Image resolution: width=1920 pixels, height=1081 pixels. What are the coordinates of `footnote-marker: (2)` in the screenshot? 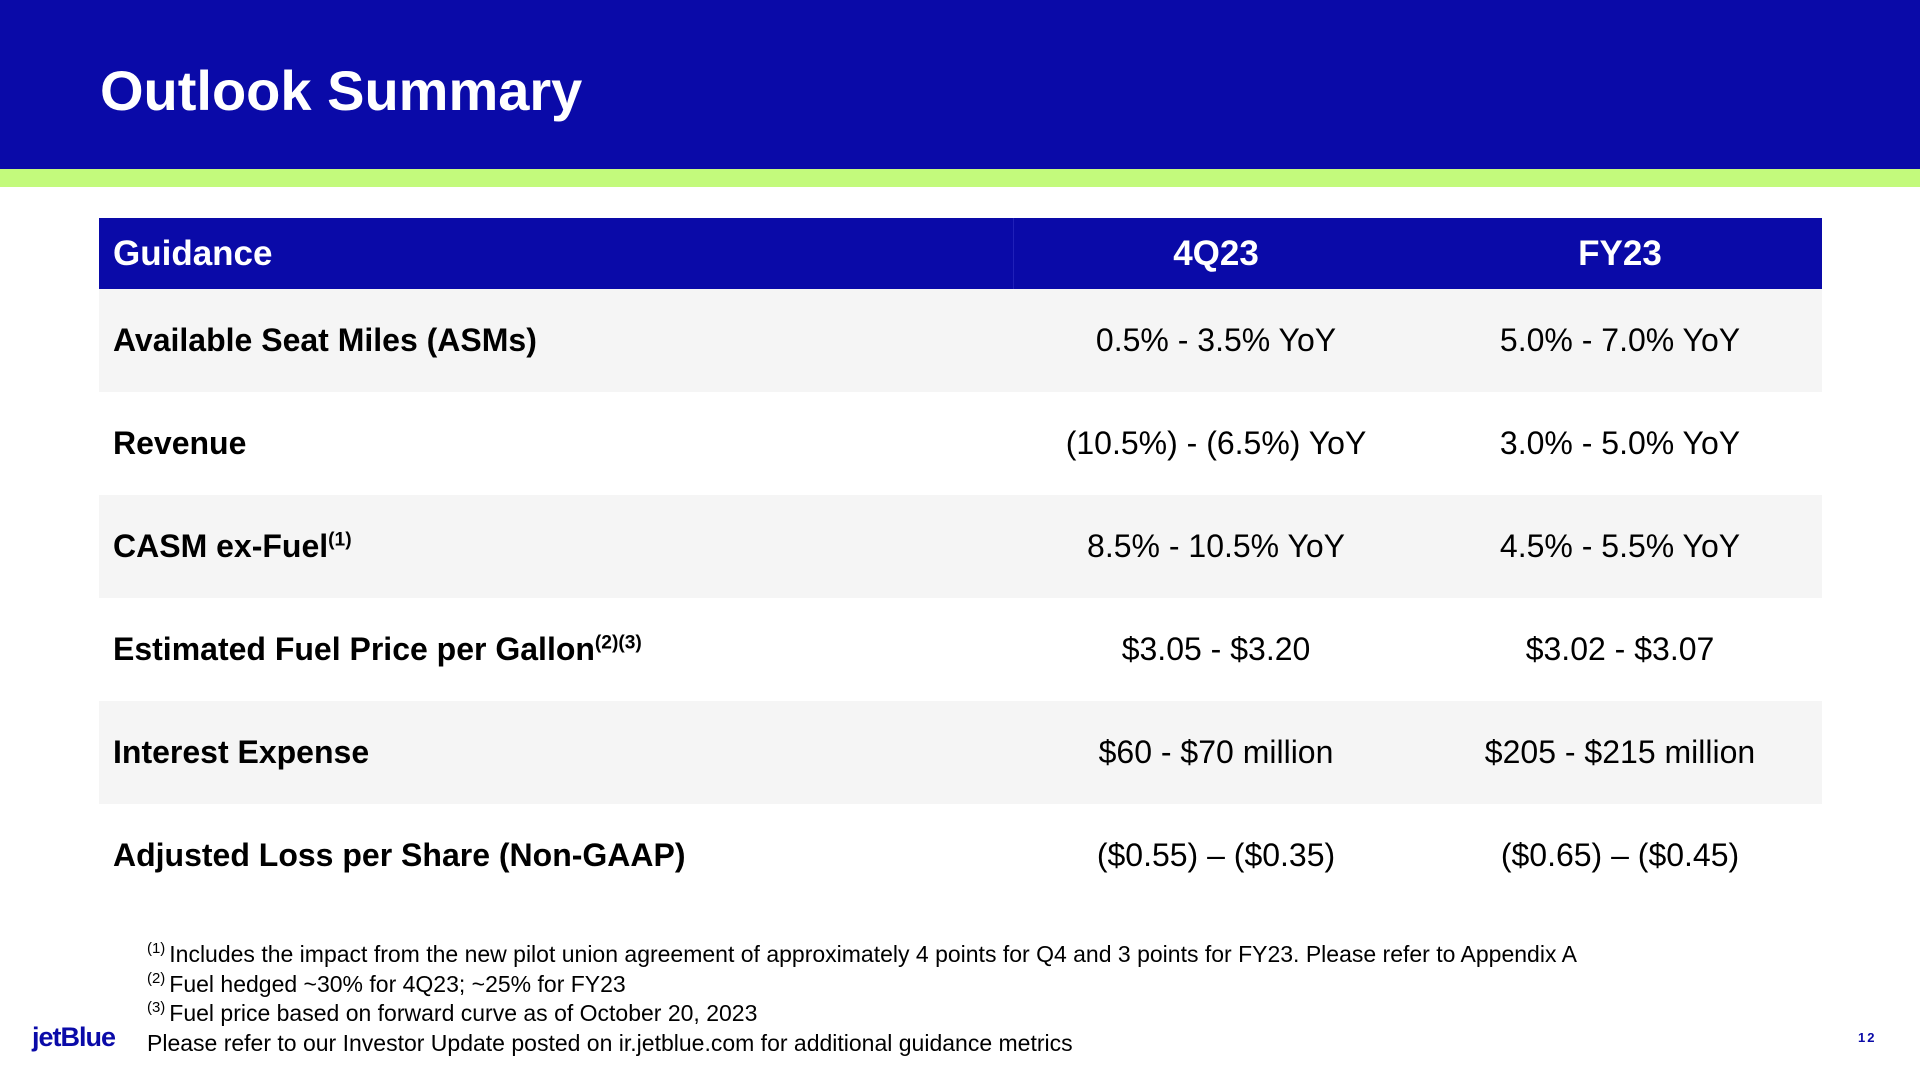 It's located at (156, 978).